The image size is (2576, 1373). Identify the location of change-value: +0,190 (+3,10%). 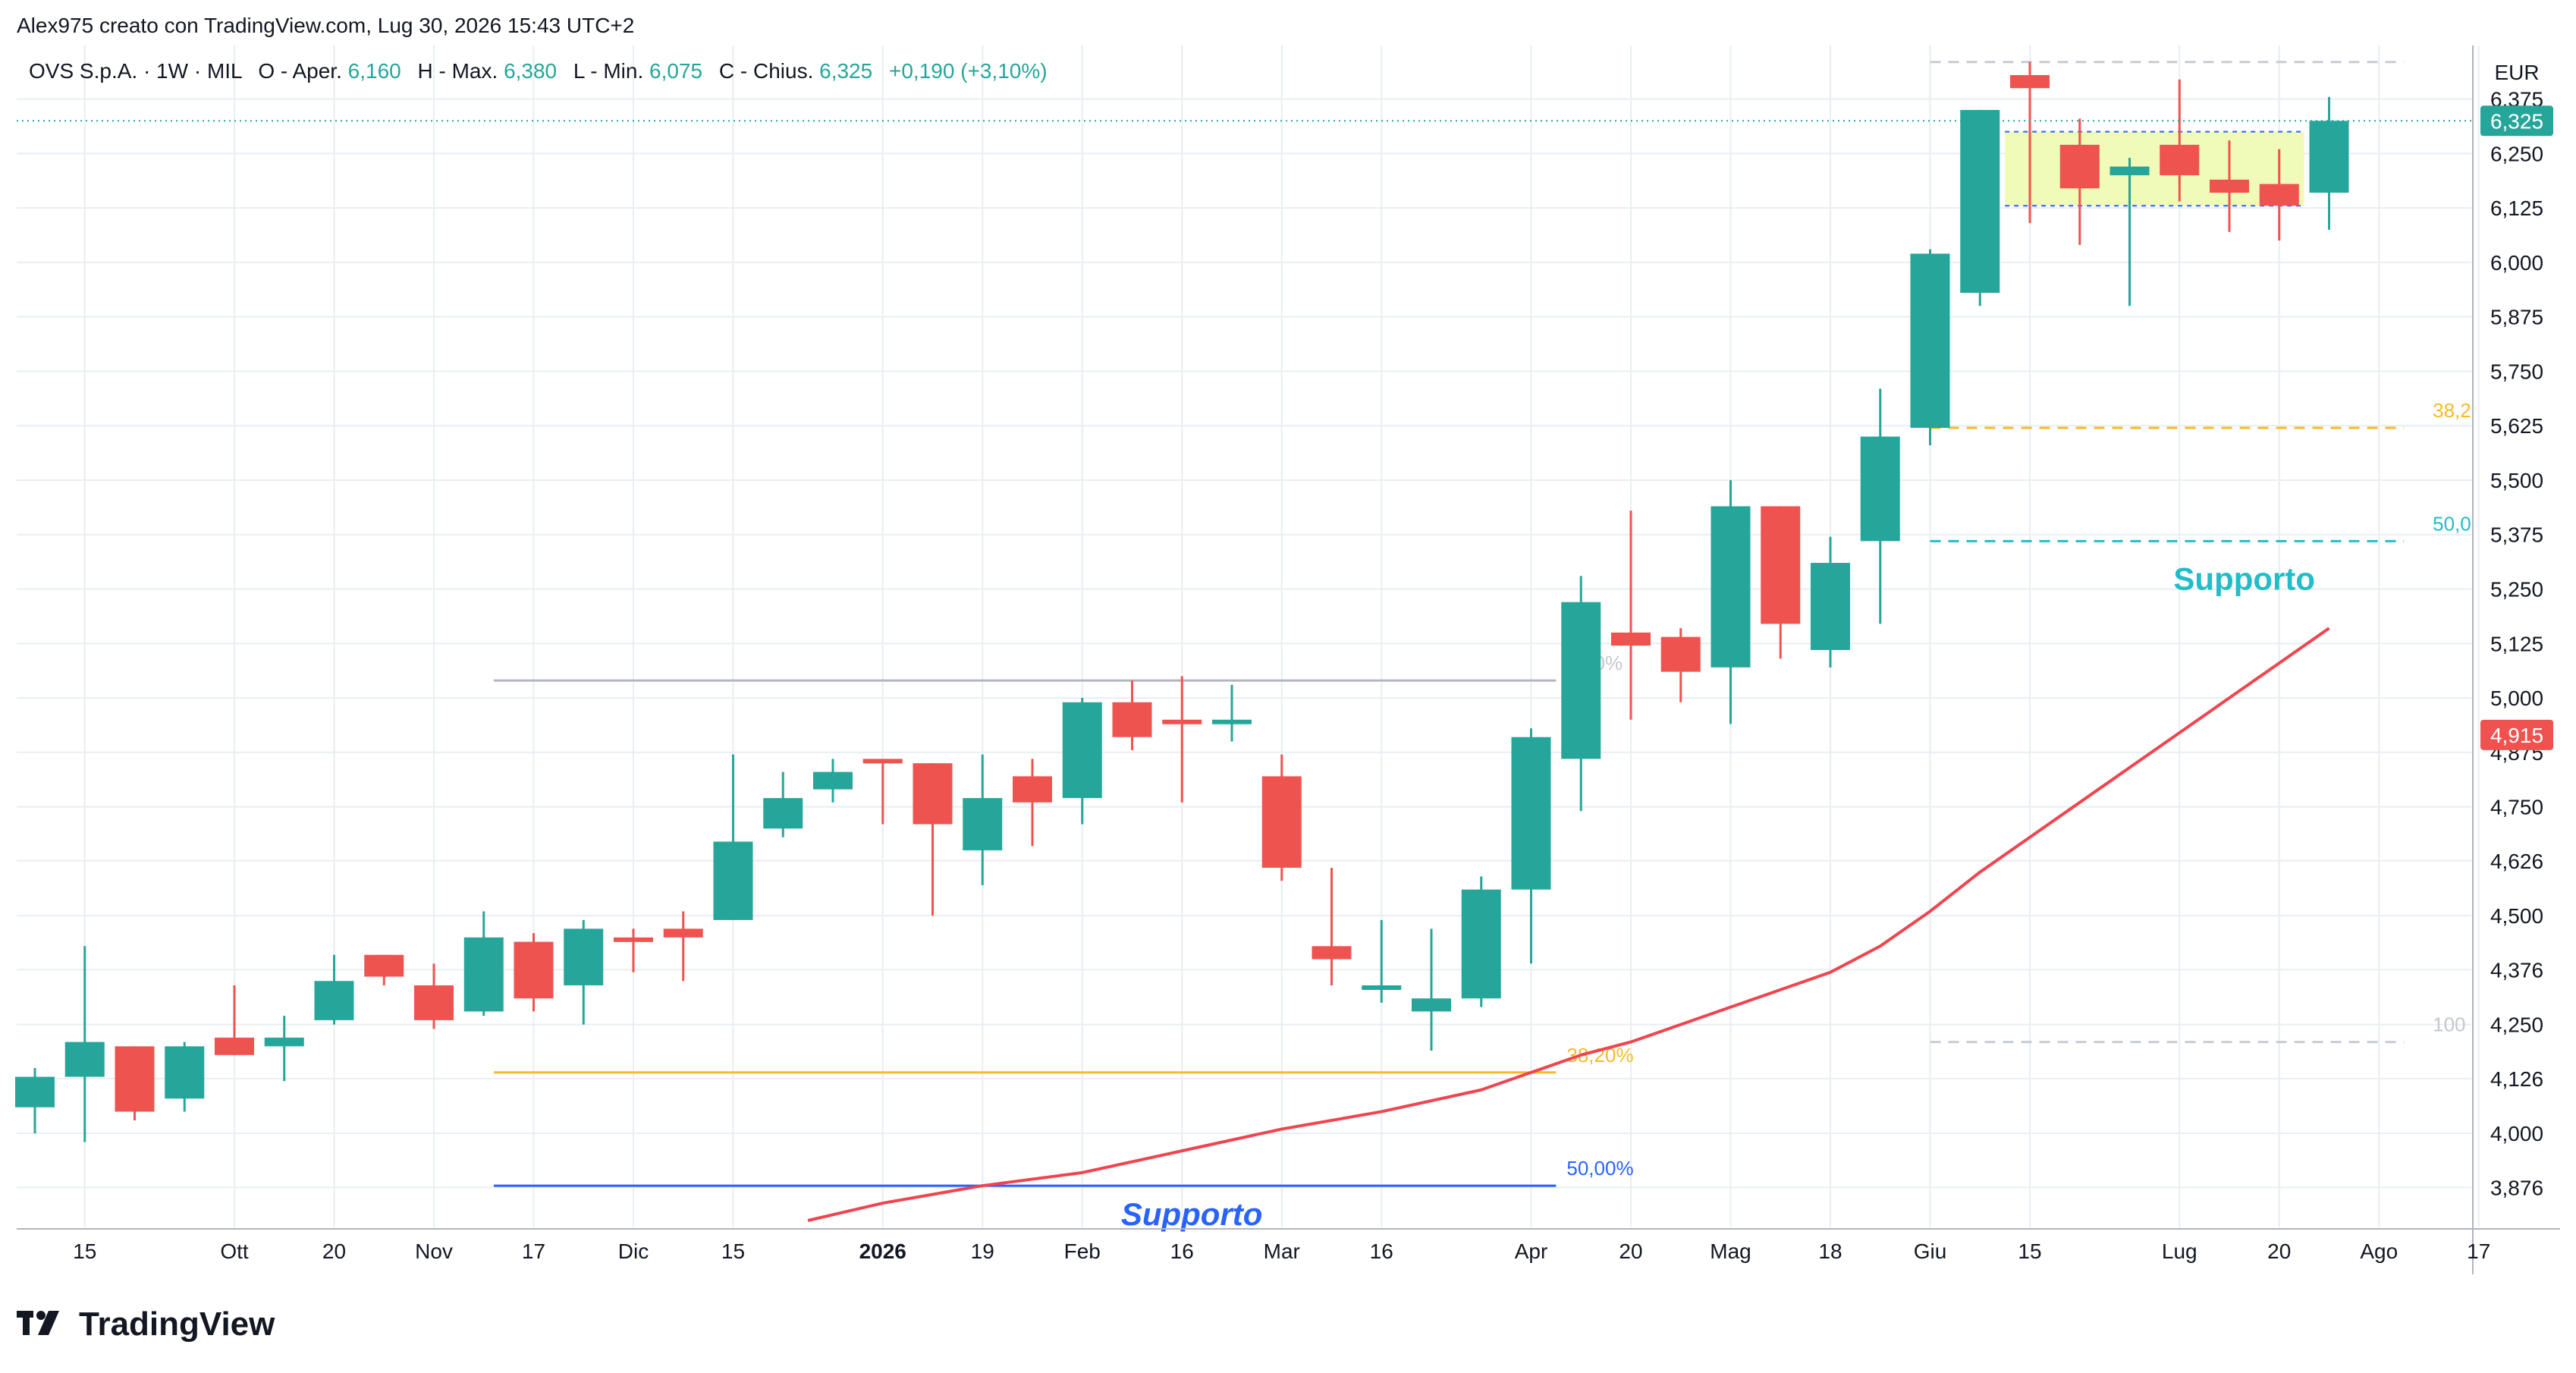
(968, 71).